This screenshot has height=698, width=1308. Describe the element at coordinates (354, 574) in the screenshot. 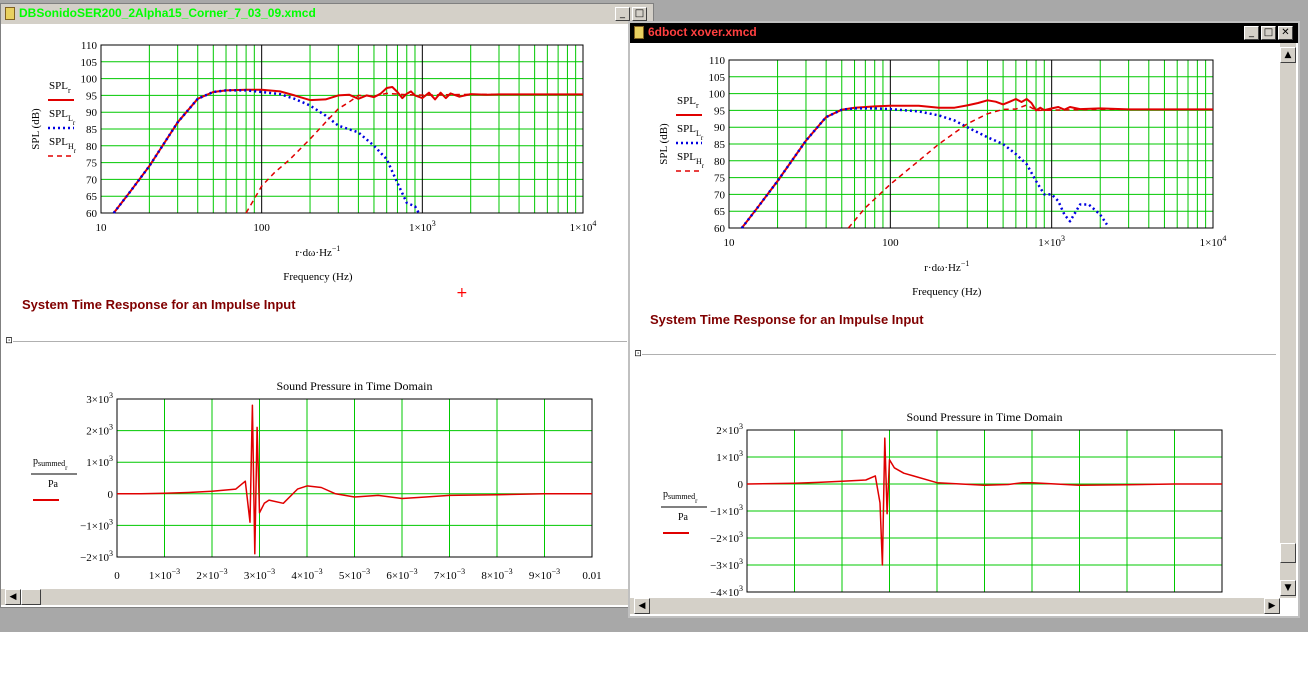

I see `x-tick-label: 5×10⁻³` at that location.